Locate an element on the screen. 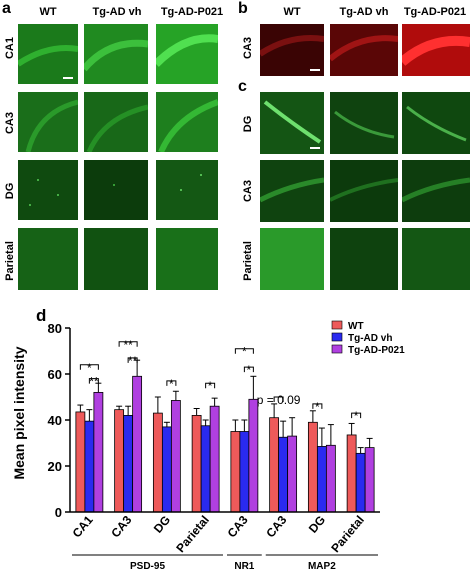 The width and height of the screenshot is (472, 577). significance-marks: ******** ***p = 0.09 ** is located at coordinates (220, 380).